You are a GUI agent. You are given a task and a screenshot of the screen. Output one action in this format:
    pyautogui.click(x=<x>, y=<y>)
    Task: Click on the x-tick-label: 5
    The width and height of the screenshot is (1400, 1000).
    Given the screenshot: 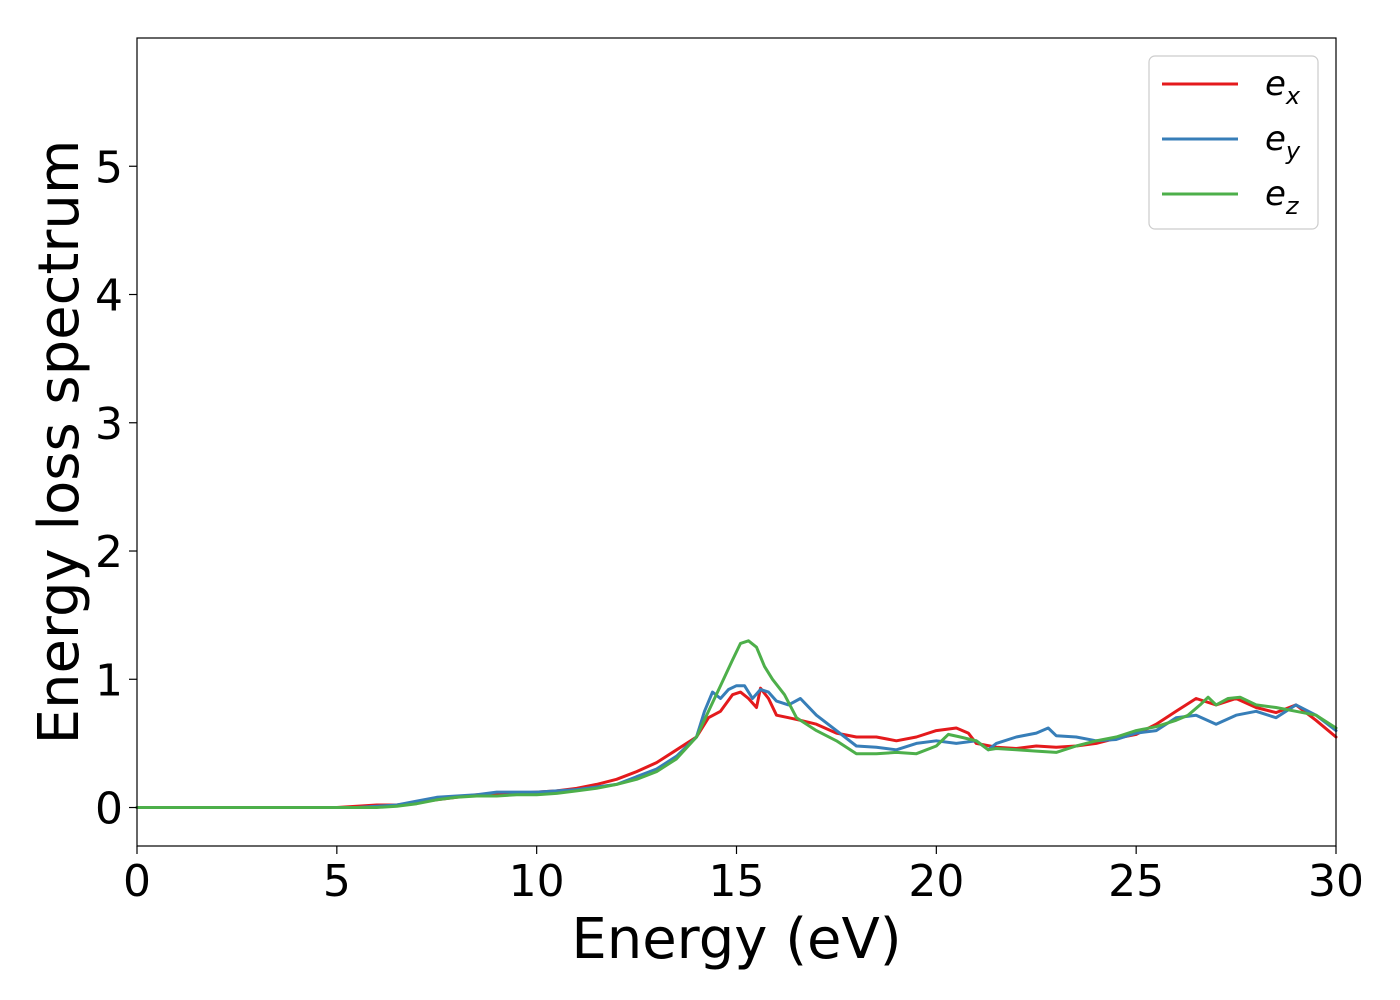 What is the action you would take?
    pyautogui.click(x=337, y=881)
    